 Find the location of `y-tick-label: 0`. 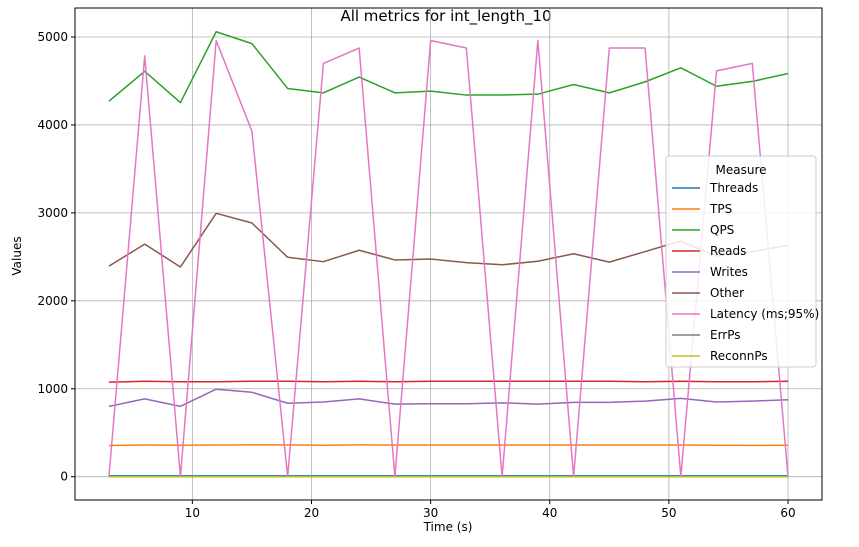

y-tick-label: 0 is located at coordinates (64, 477).